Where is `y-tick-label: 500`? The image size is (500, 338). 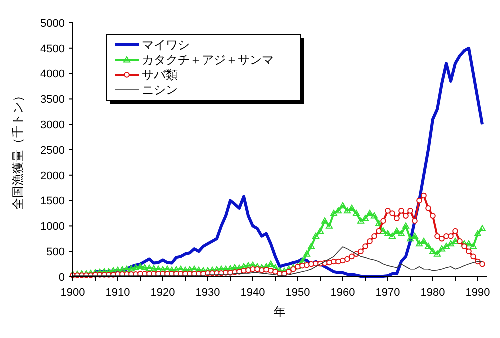
y-tick-label: 500 is located at coordinates (55, 252).